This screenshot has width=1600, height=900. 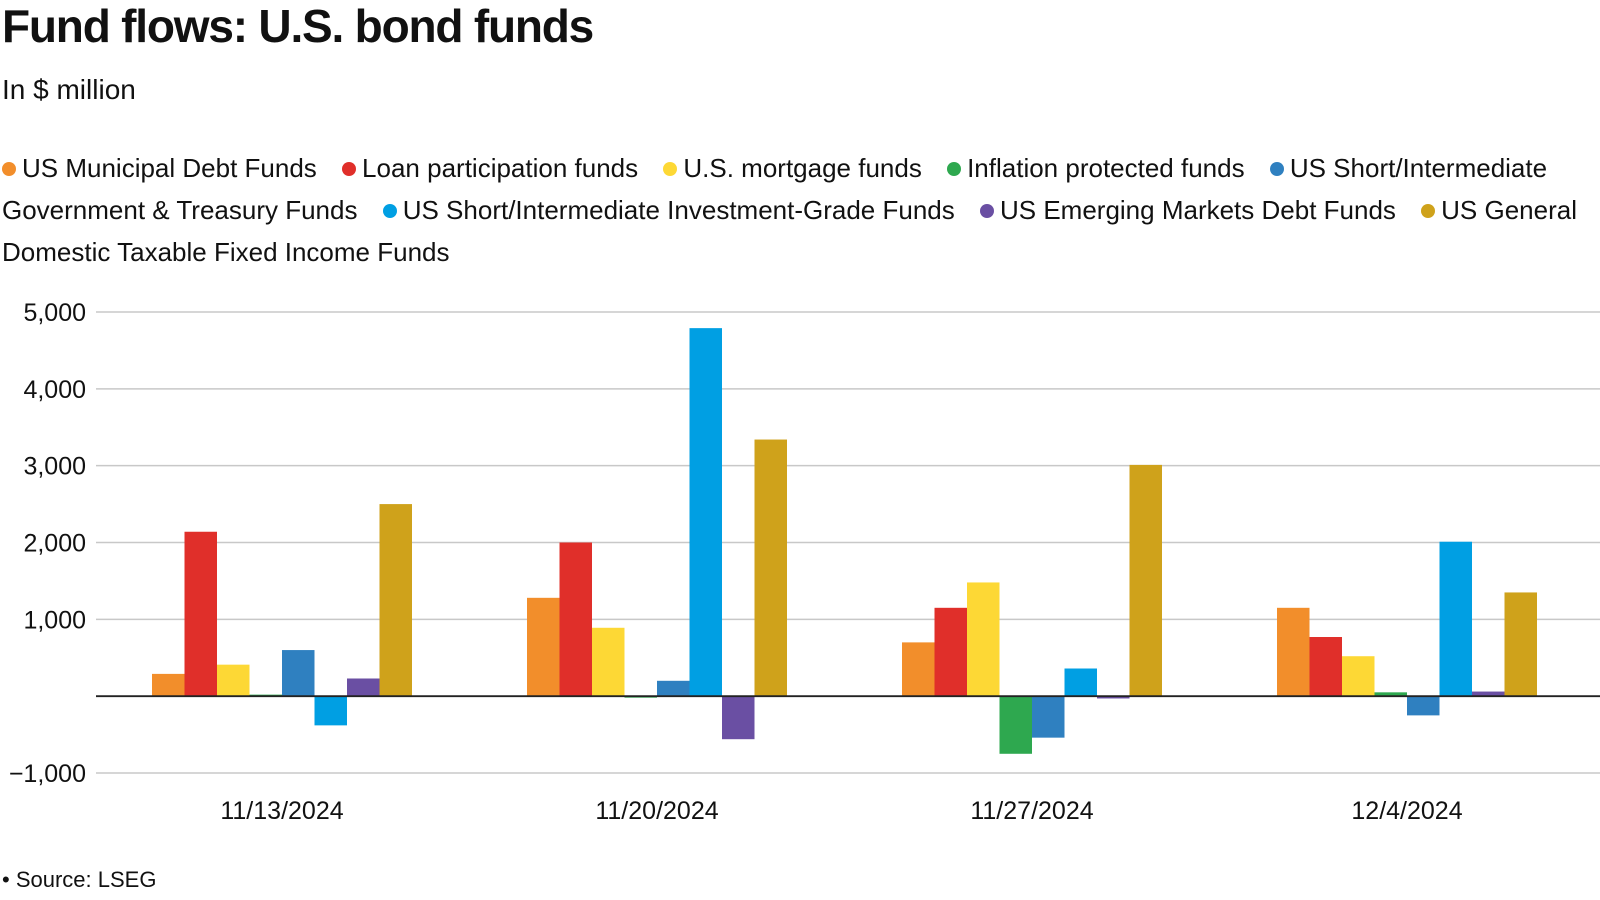 I want to click on legend-item: Loan participation funds, so click(x=490, y=168).